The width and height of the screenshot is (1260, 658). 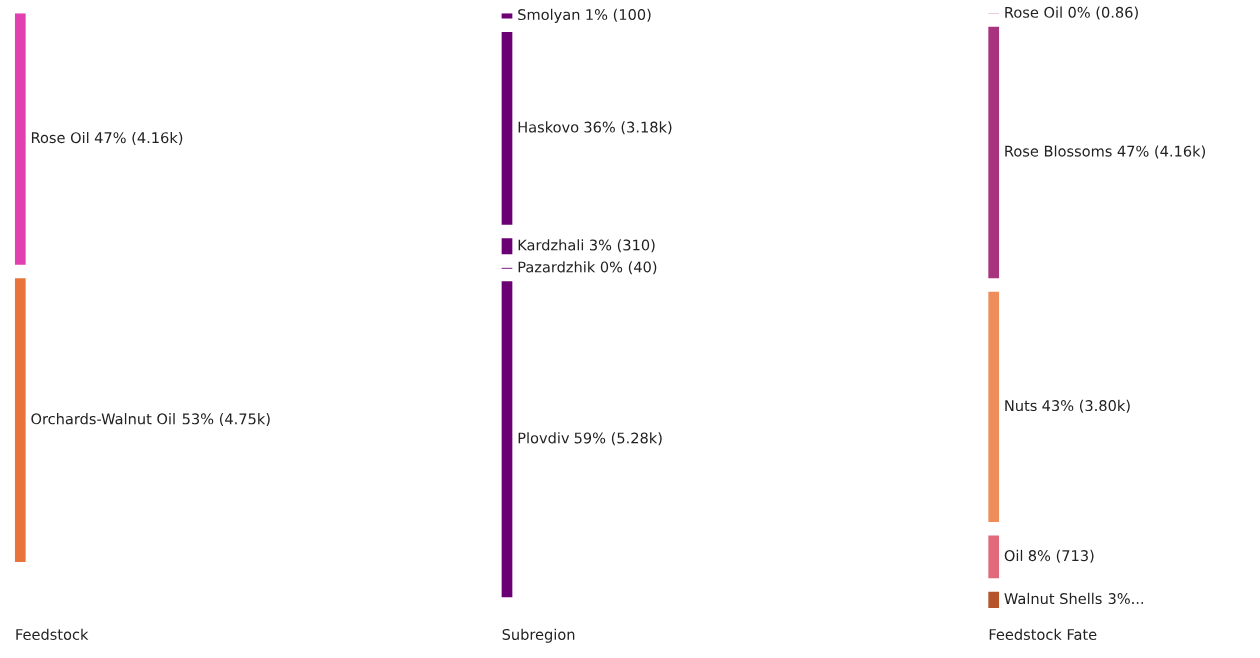 I want to click on data-label: 43% (3.80k), so click(x=1086, y=406).